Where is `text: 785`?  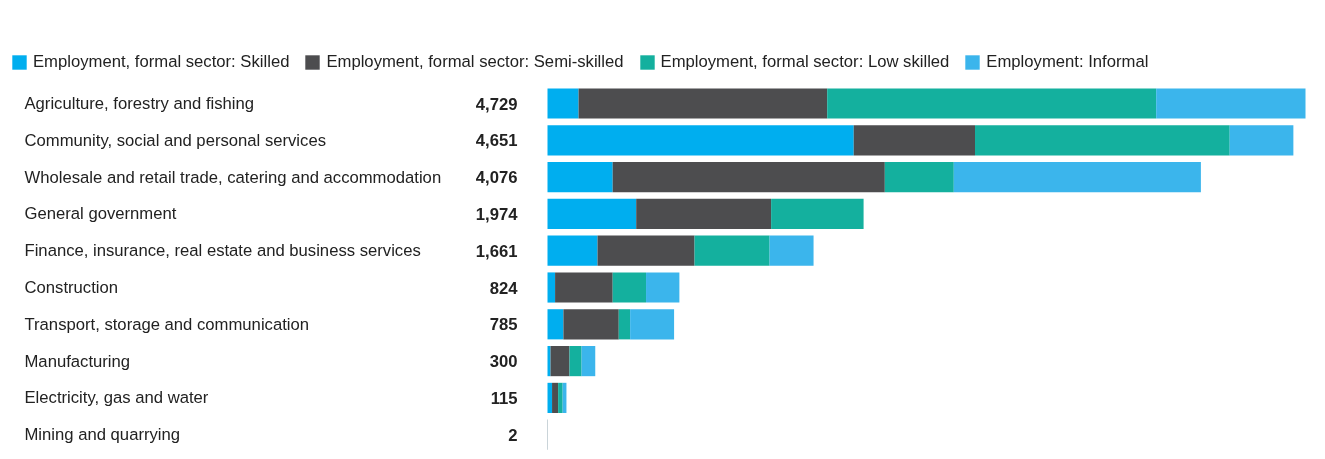
text: 785 is located at coordinates (503, 325).